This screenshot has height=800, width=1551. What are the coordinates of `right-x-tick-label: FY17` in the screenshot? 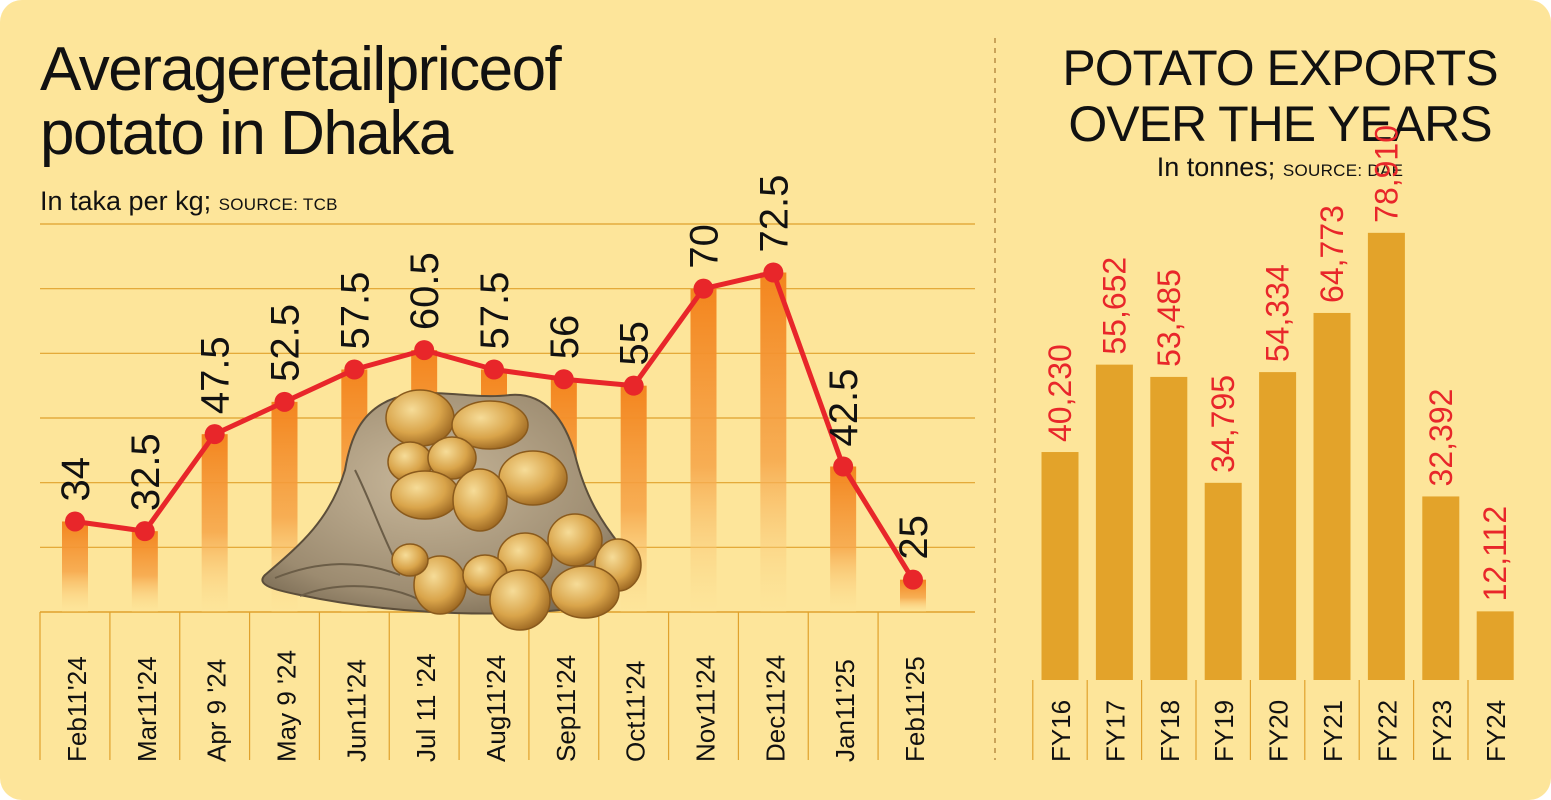 It's located at (1115, 731).